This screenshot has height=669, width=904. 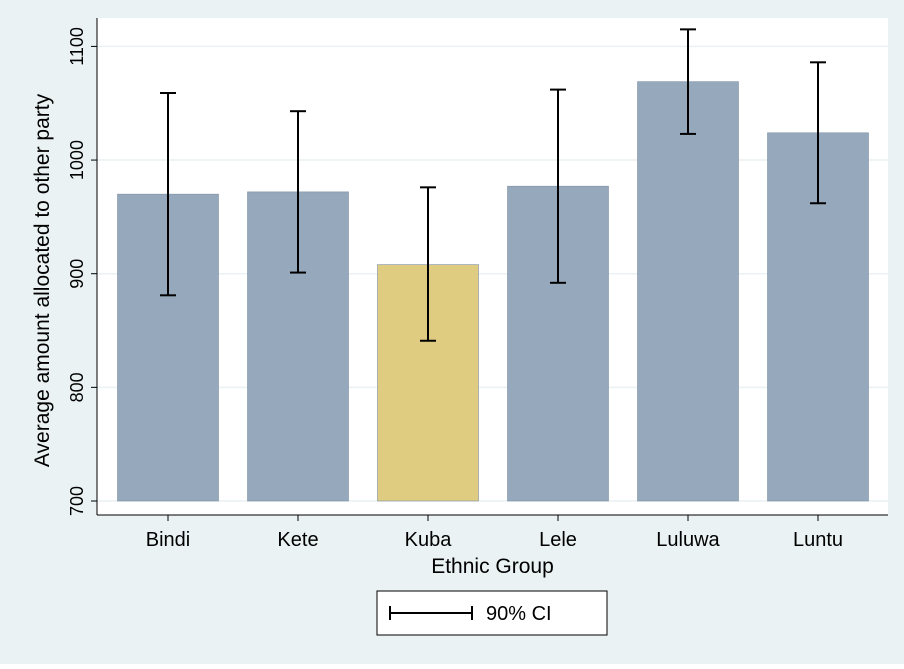 I want to click on y-tick-label: 800, so click(x=77, y=387).